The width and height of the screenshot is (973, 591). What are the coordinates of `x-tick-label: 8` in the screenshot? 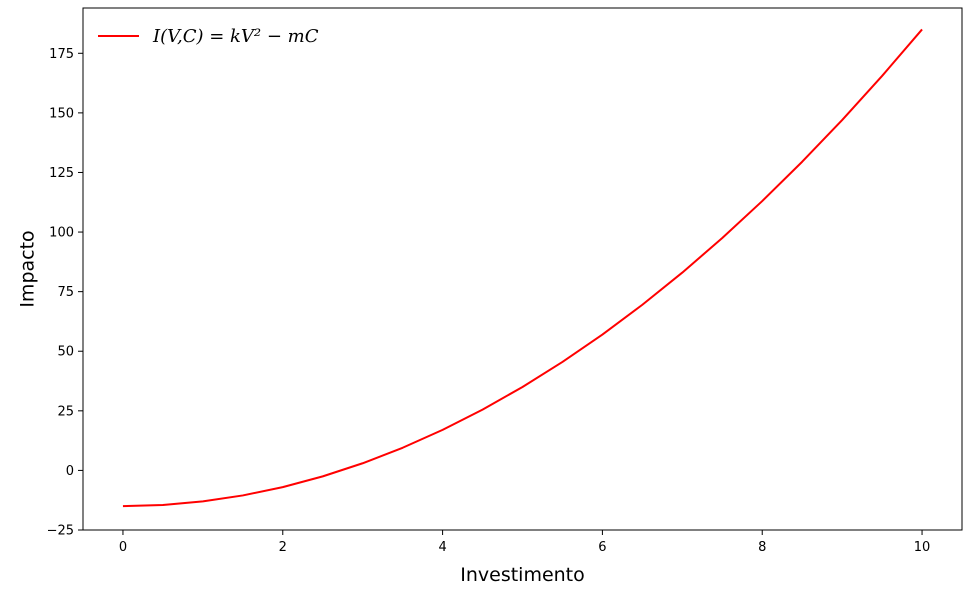 It's located at (762, 547).